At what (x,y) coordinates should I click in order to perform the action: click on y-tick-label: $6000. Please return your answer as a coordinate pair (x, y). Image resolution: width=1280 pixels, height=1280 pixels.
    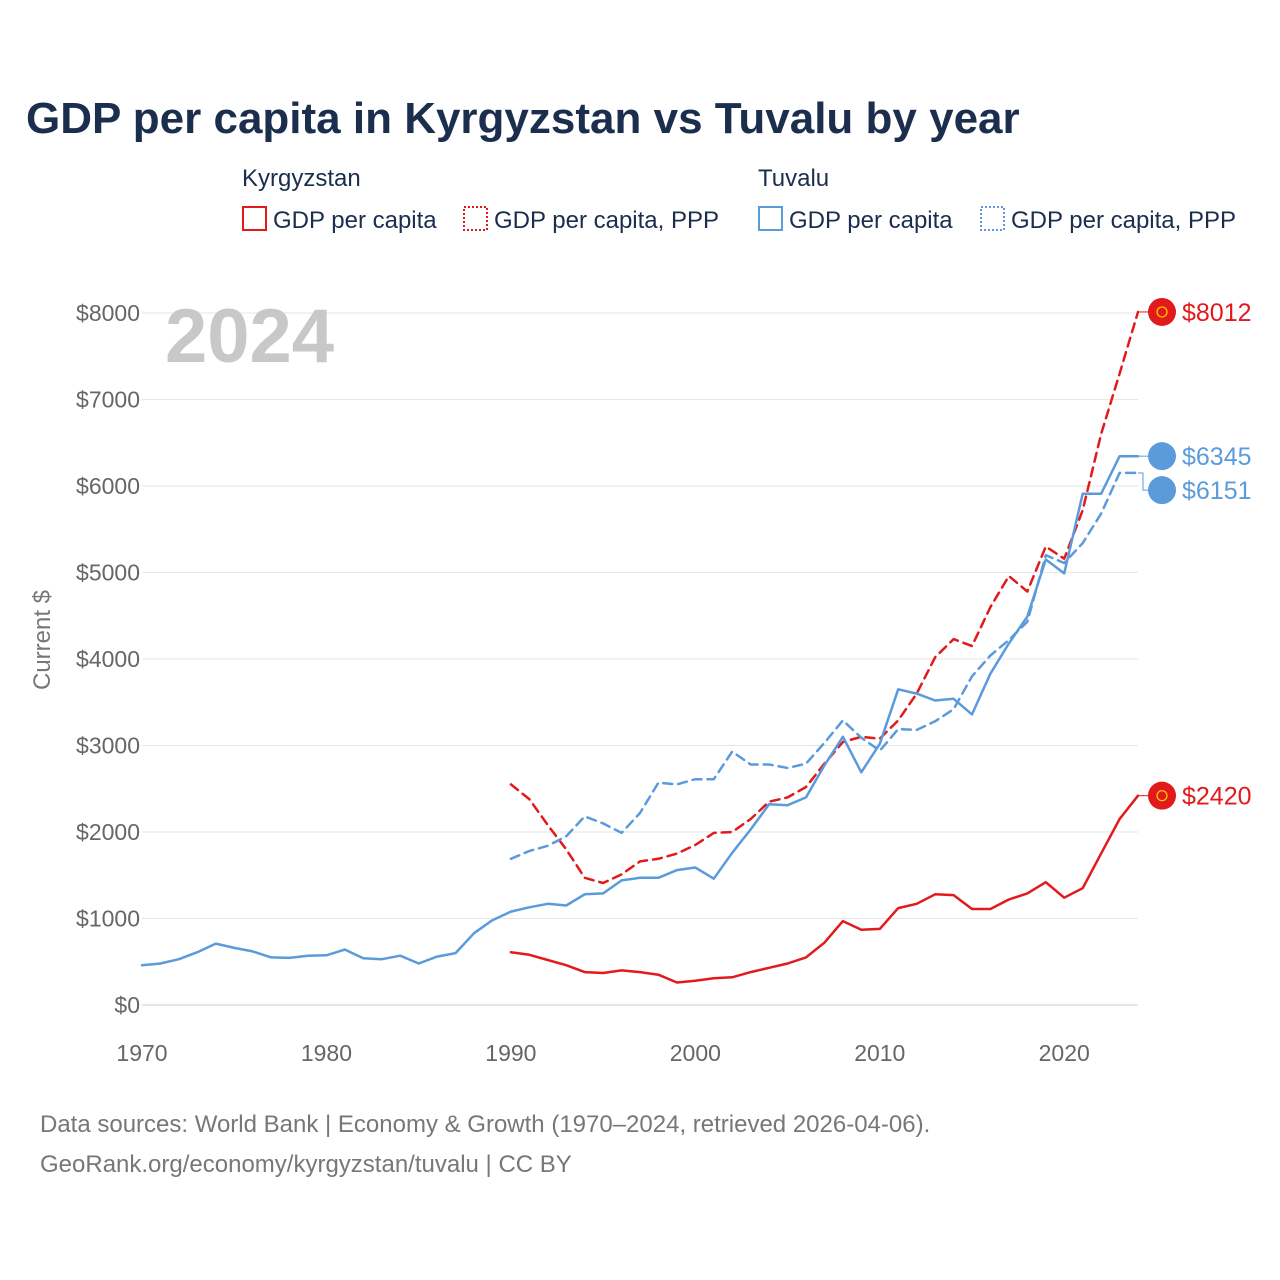
    Looking at the image, I should click on (108, 486).